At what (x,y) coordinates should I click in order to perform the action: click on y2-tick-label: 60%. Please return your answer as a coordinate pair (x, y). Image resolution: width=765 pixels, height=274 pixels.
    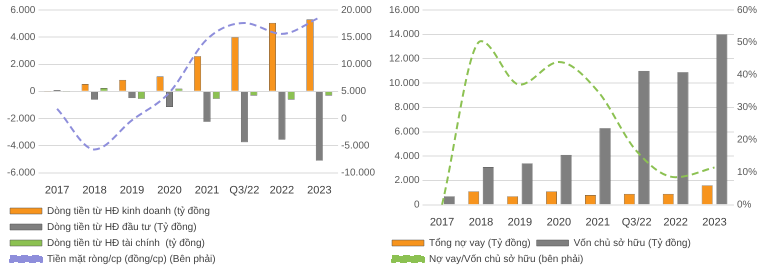
    Looking at the image, I should click on (747, 10).